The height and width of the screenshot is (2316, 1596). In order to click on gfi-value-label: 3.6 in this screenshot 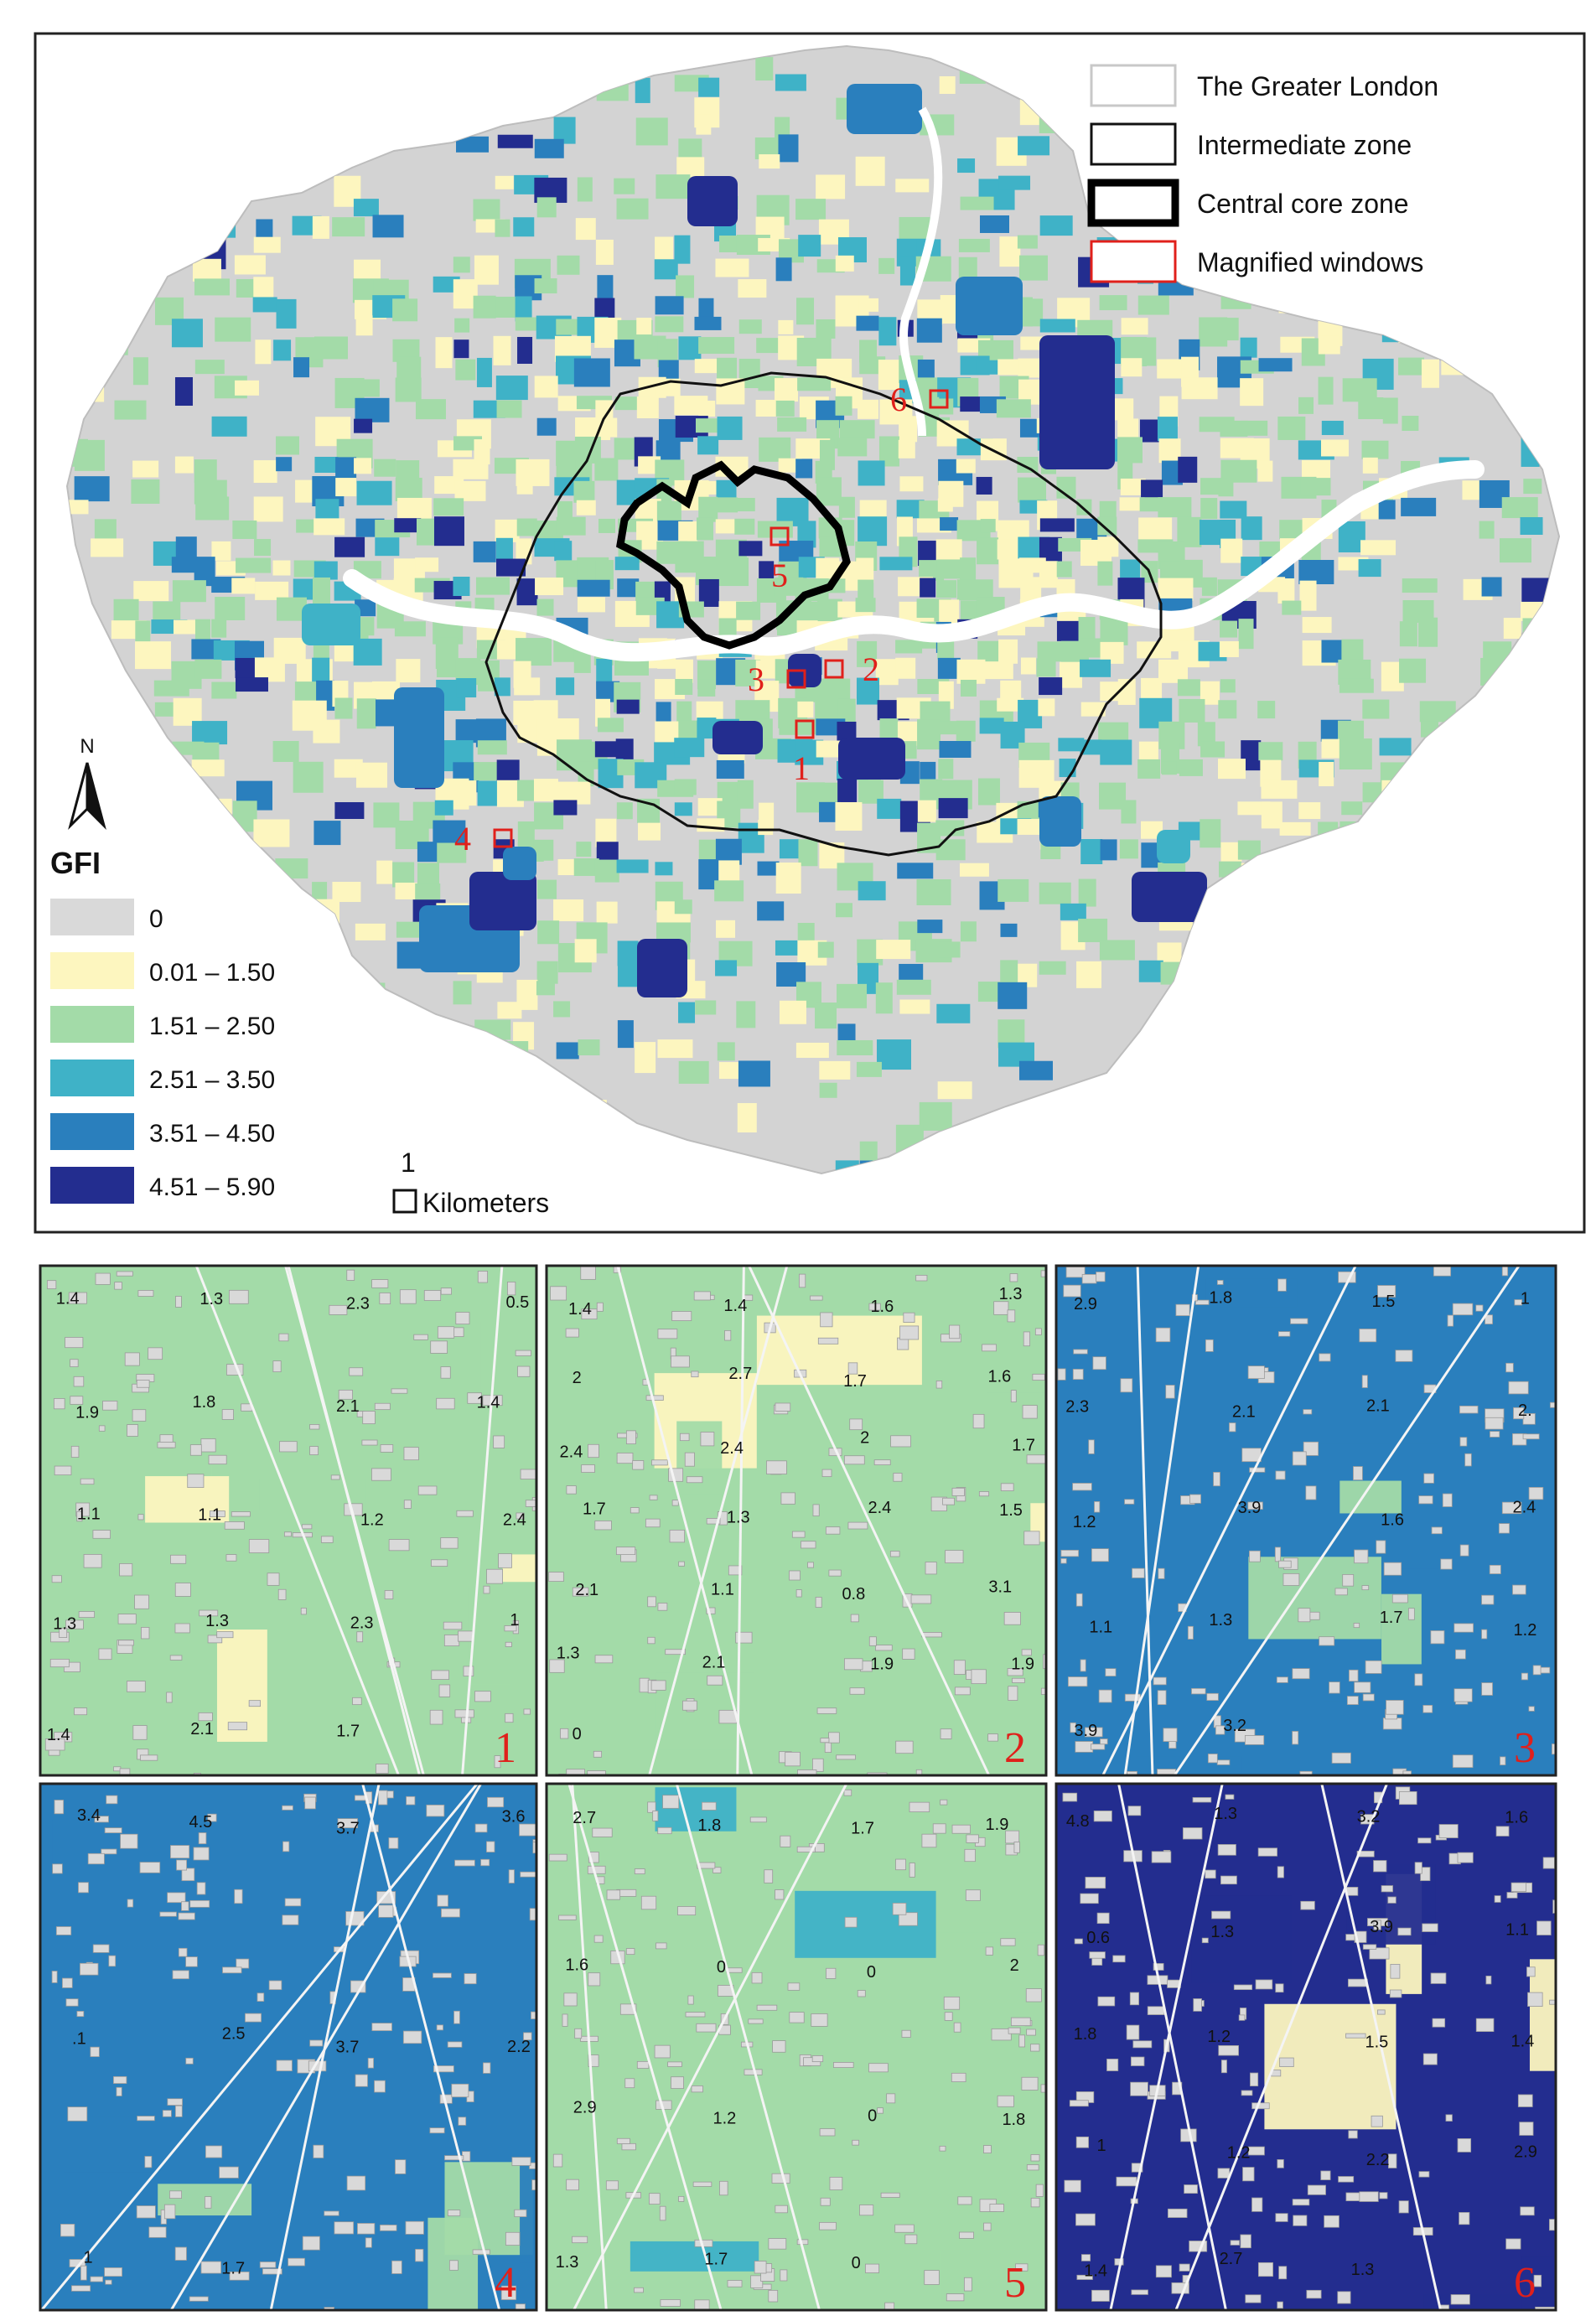, I will do `click(514, 1817)`.